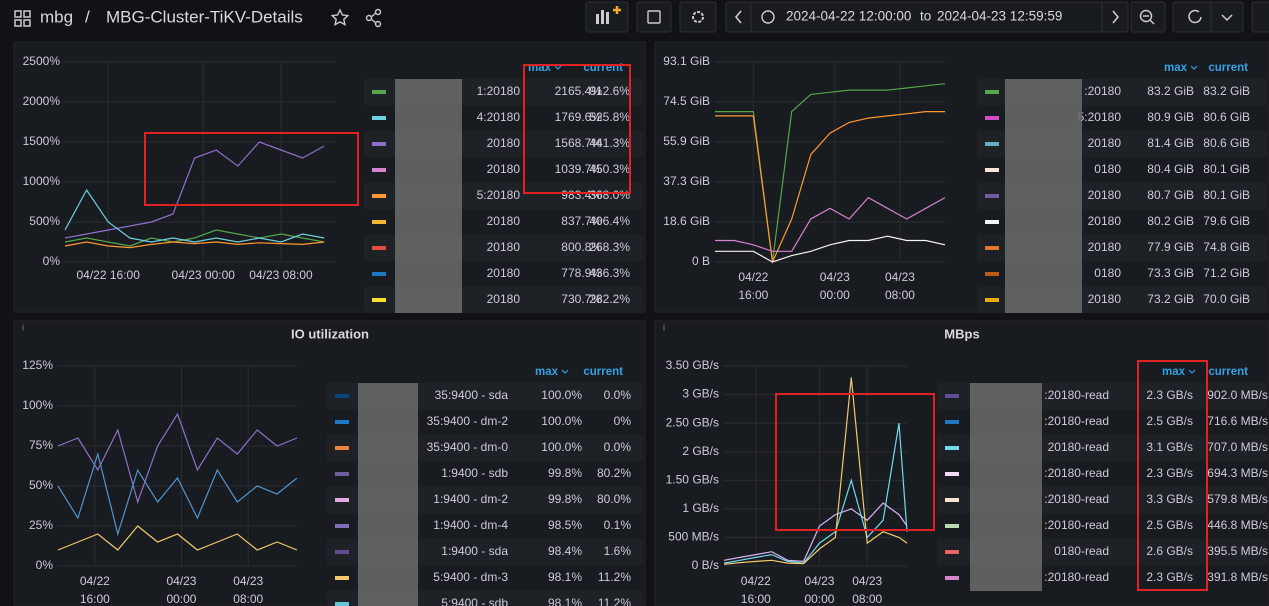 The image size is (1269, 606). What do you see at coordinates (1081, 551) in the screenshot?
I see `legend-name: 0180-read` at bounding box center [1081, 551].